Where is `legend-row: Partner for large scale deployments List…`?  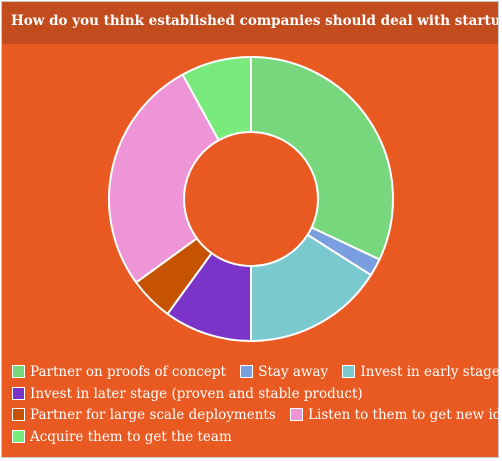 legend-row: Partner for large scale deployments List… is located at coordinates (257, 418).